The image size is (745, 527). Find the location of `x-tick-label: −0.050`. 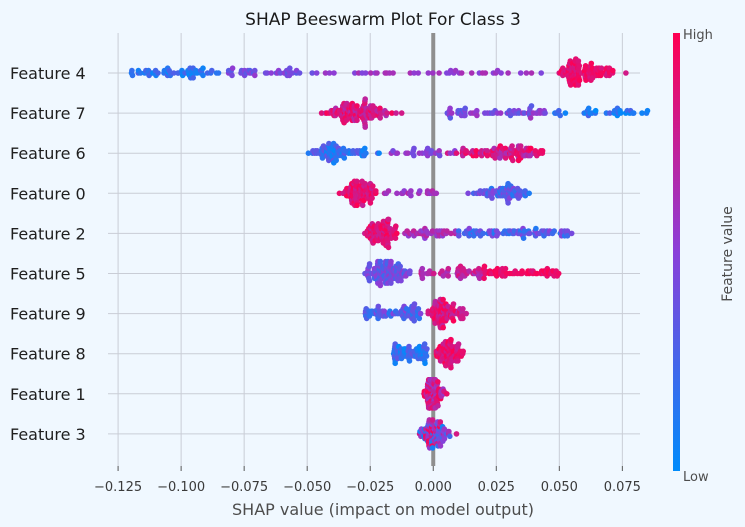

x-tick-label: −0.050 is located at coordinates (307, 487).